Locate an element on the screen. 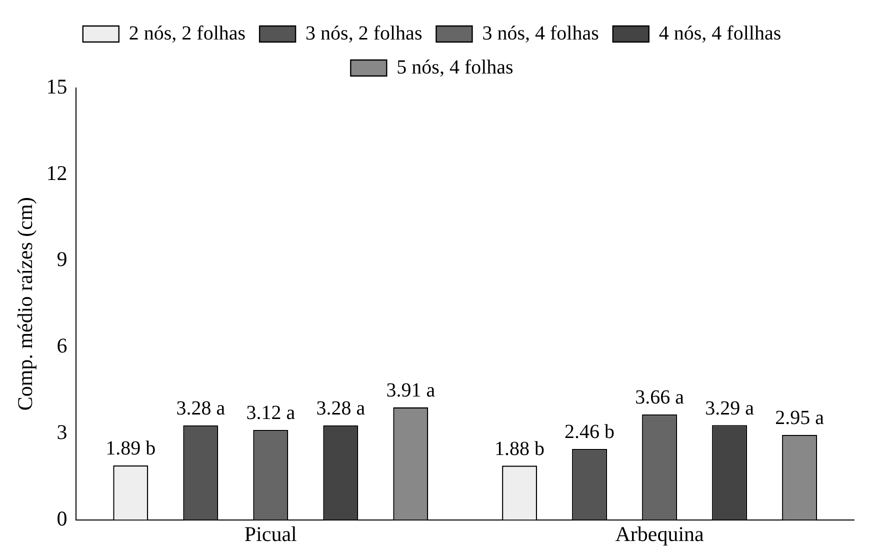 This screenshot has width=874, height=556. y-tick-label: 0 is located at coordinates (62, 518).